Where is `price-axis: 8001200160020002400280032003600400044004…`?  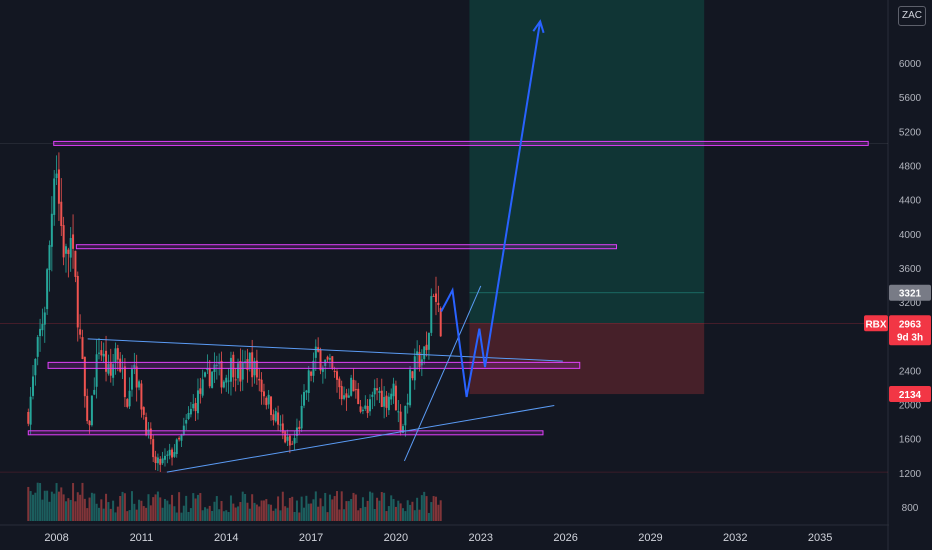 price-axis: 8001200160020002400280032003600400044004… is located at coordinates (910, 275).